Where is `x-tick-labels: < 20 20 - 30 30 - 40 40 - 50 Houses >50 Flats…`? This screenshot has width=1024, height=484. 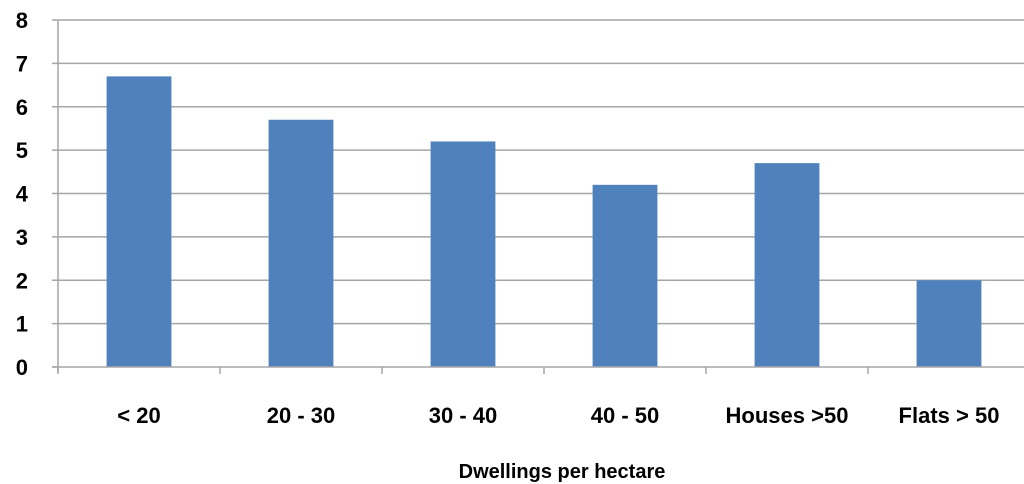 x-tick-labels: < 20 20 - 30 30 - 40 40 - 50 Houses >50 Flats… is located at coordinates (558, 415).